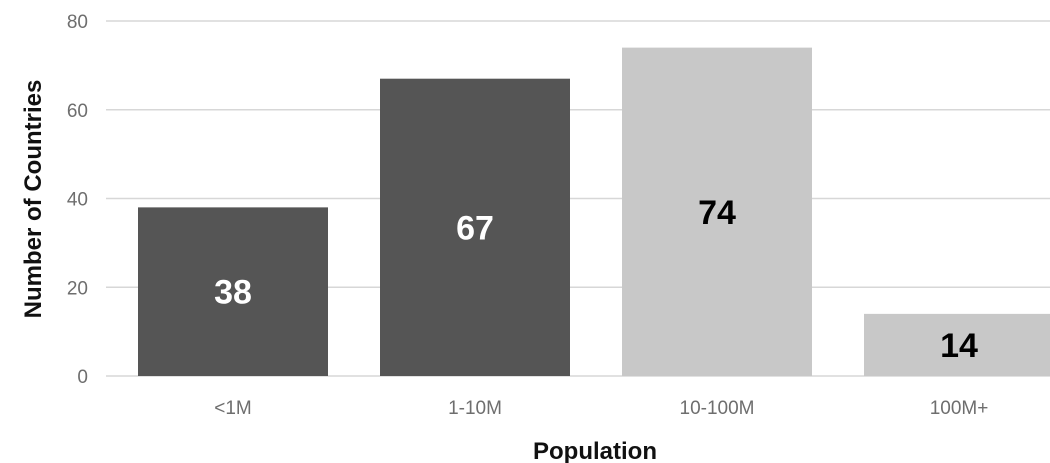 The height and width of the screenshot is (463, 1050). I want to click on y-tick-label: 60, so click(77, 111).